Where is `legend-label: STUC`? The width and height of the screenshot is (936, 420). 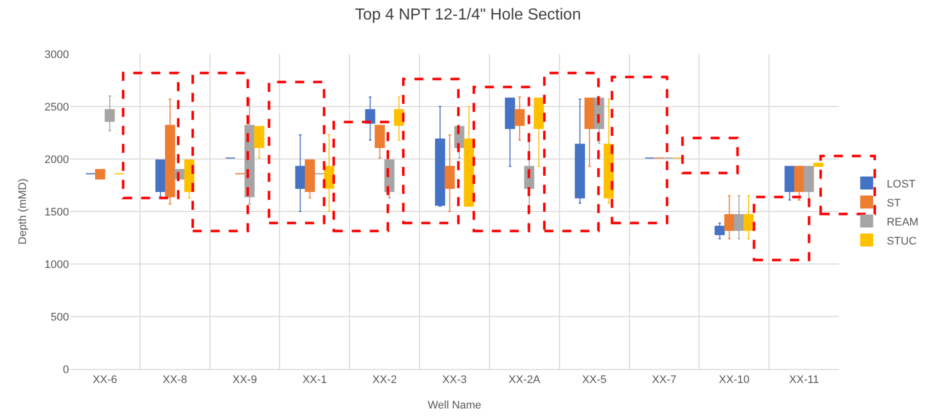
legend-label: STUC is located at coordinates (901, 241).